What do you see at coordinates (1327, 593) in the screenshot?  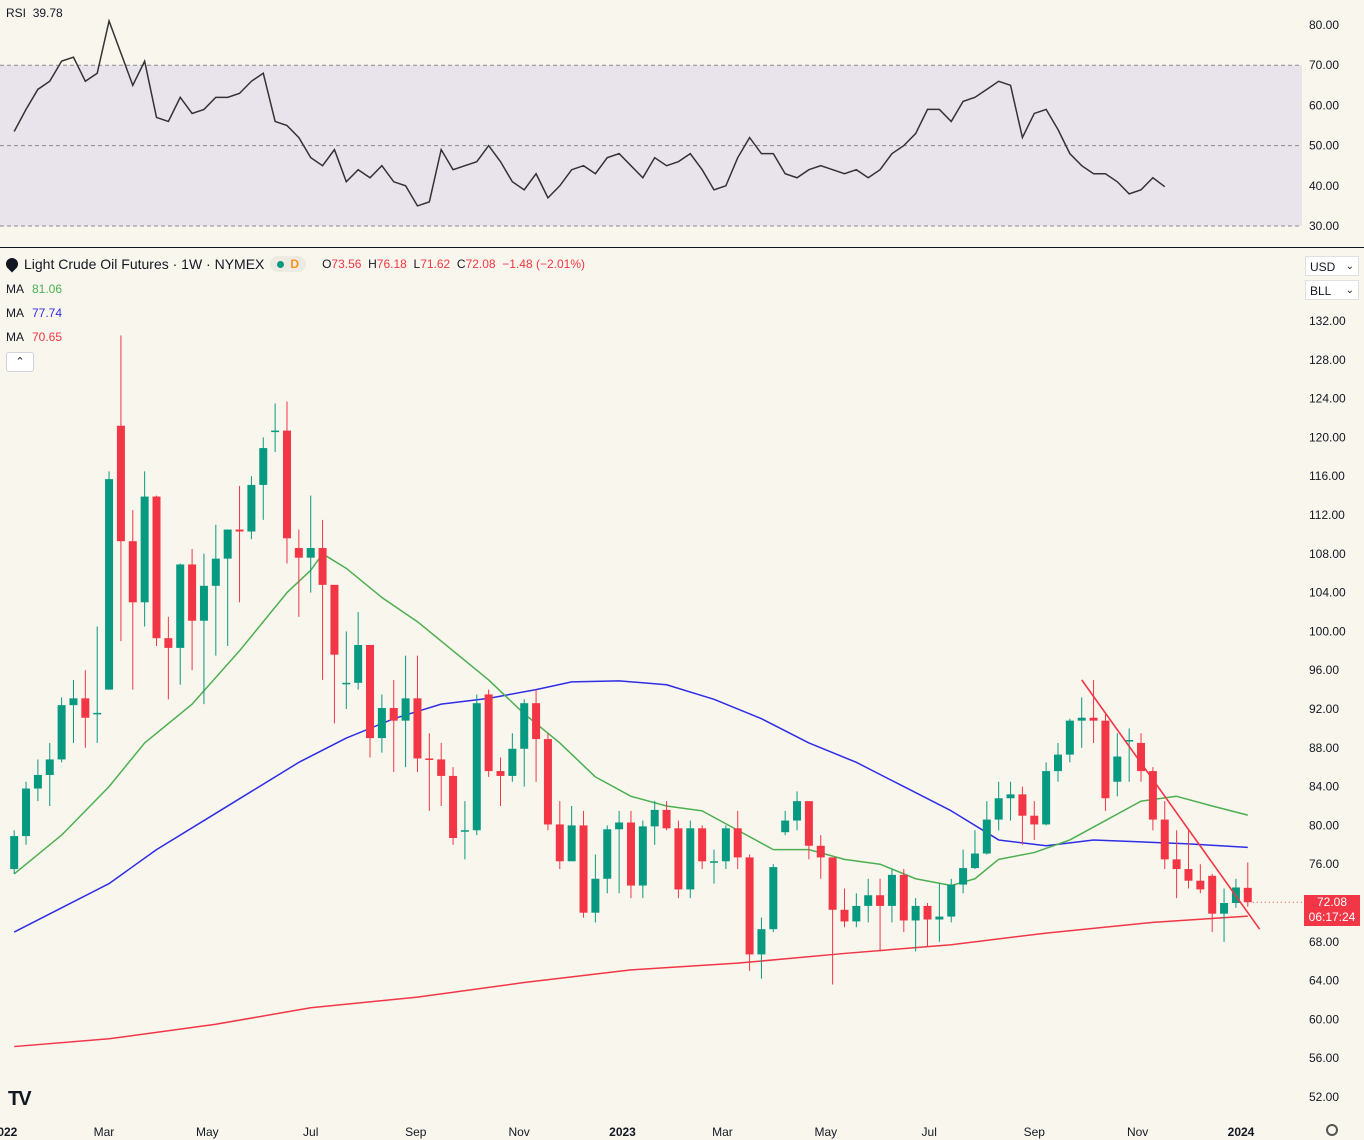 I see `price-tick-label: 104.00` at bounding box center [1327, 593].